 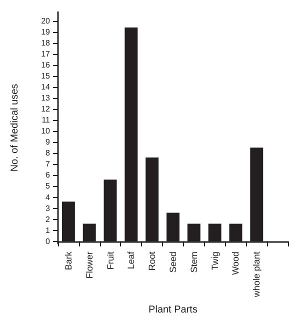 I want to click on x-axis-title: Plant Parts, so click(x=173, y=310).